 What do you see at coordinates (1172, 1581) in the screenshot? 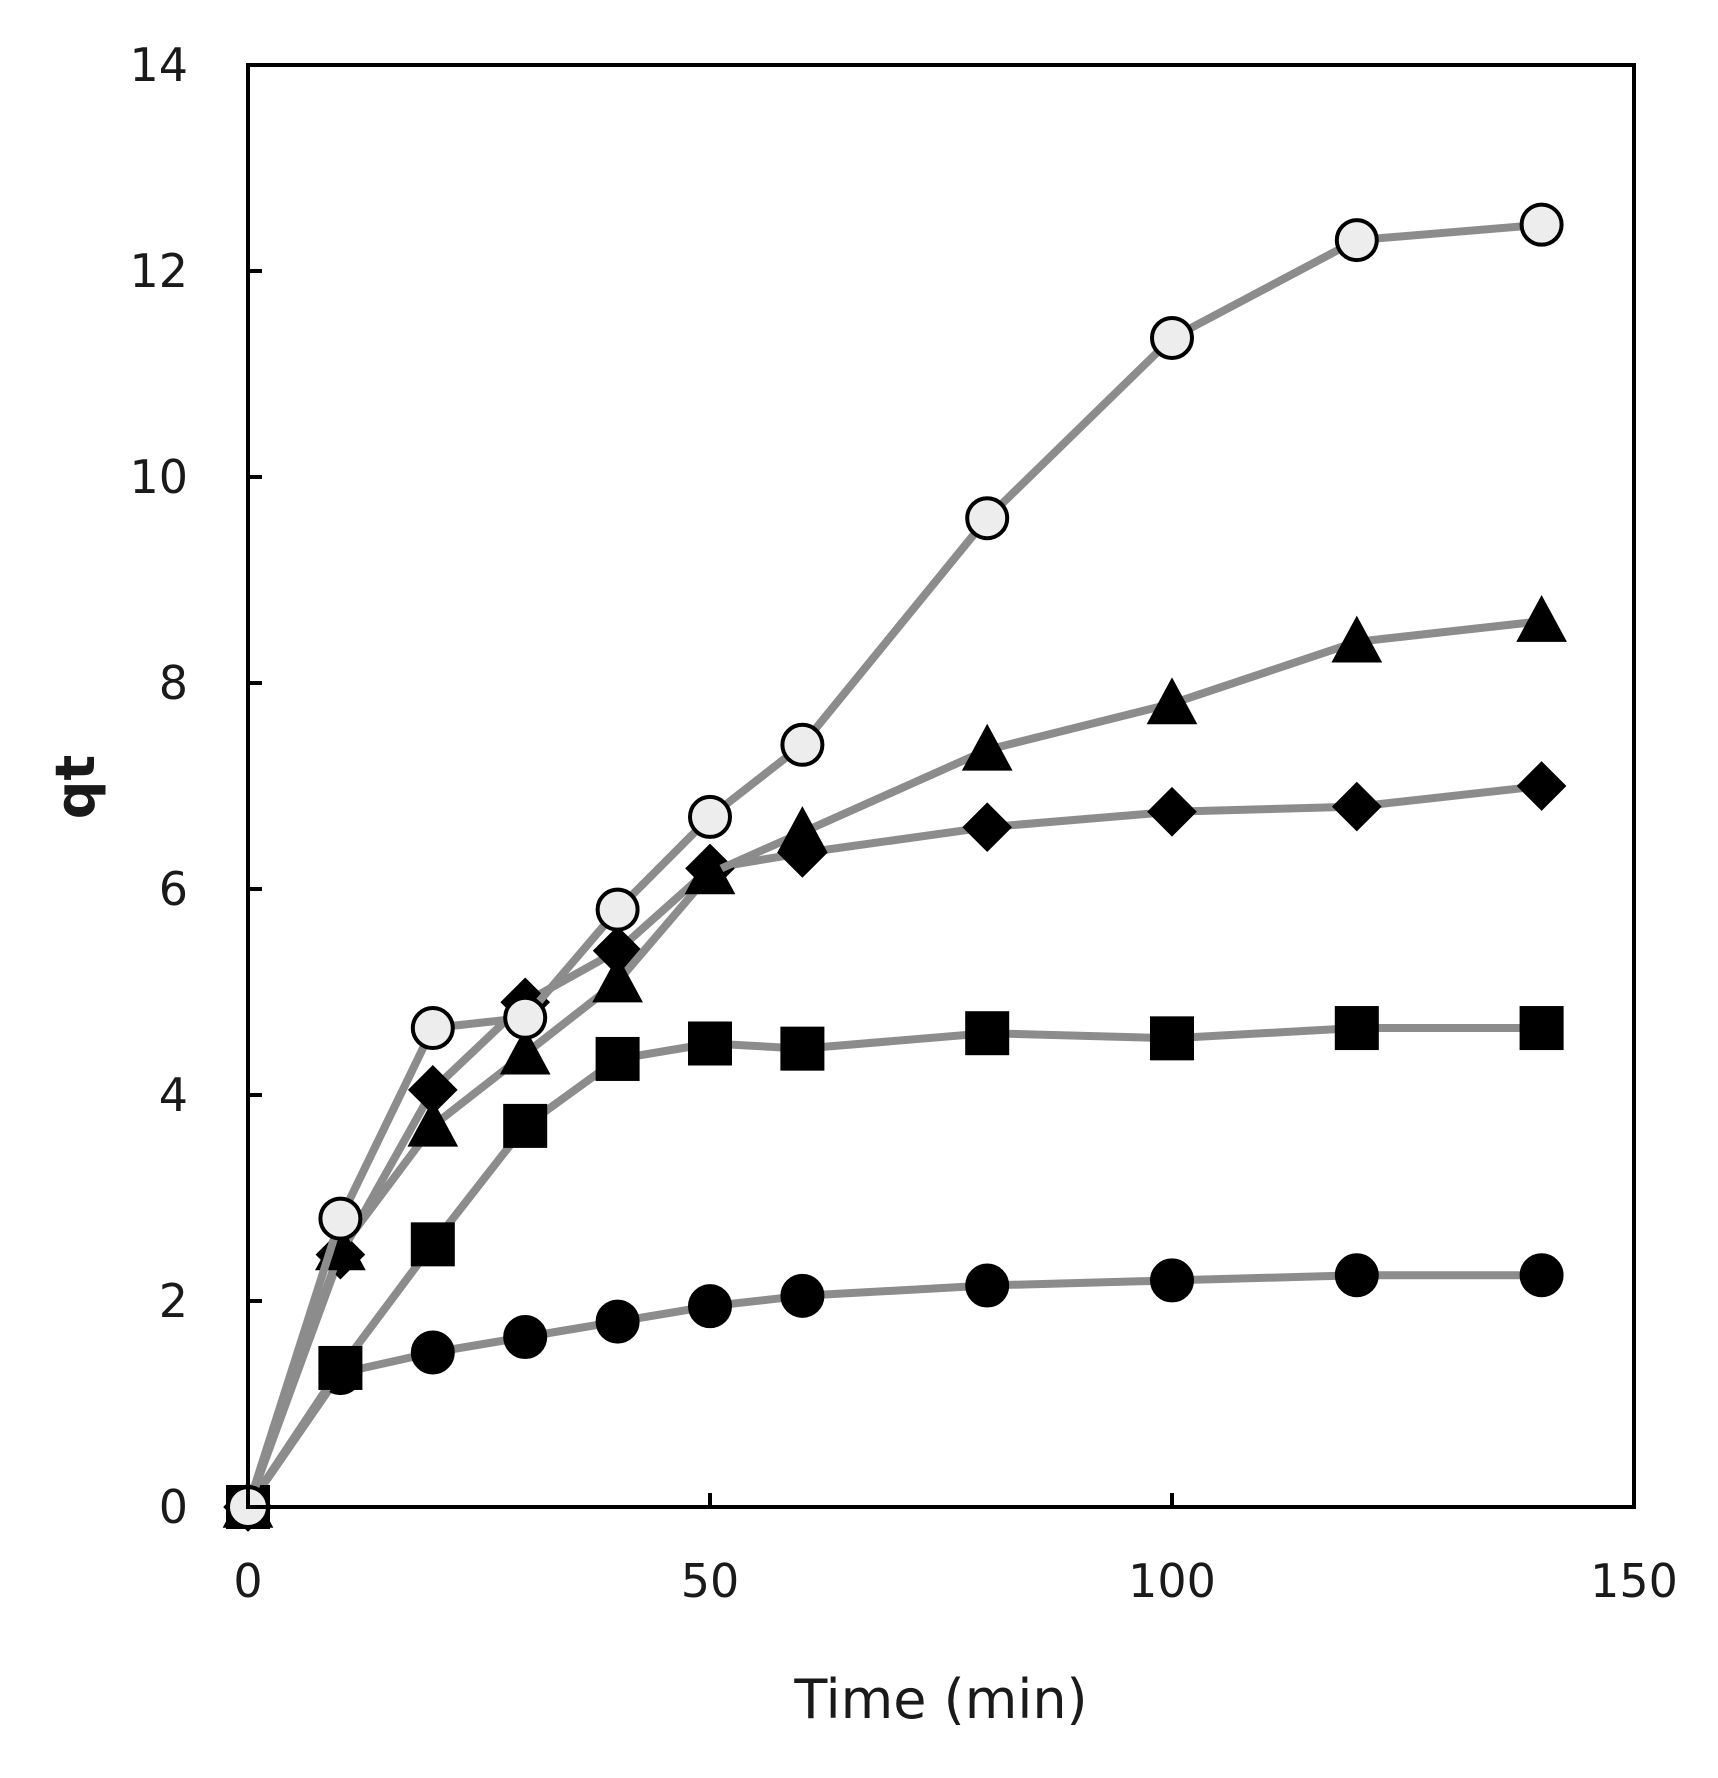
I see `x-tick-label: 100` at bounding box center [1172, 1581].